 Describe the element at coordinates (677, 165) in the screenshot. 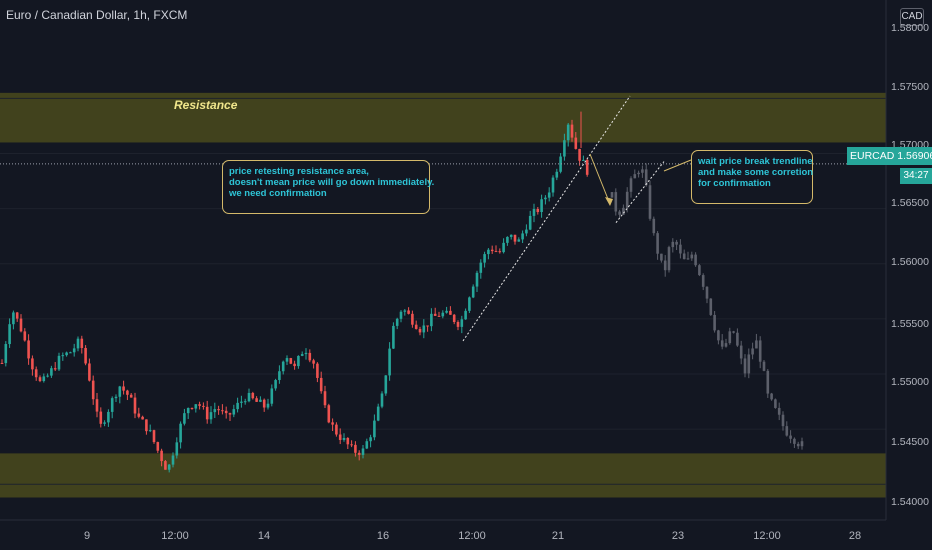

I see `callout-connector` at that location.